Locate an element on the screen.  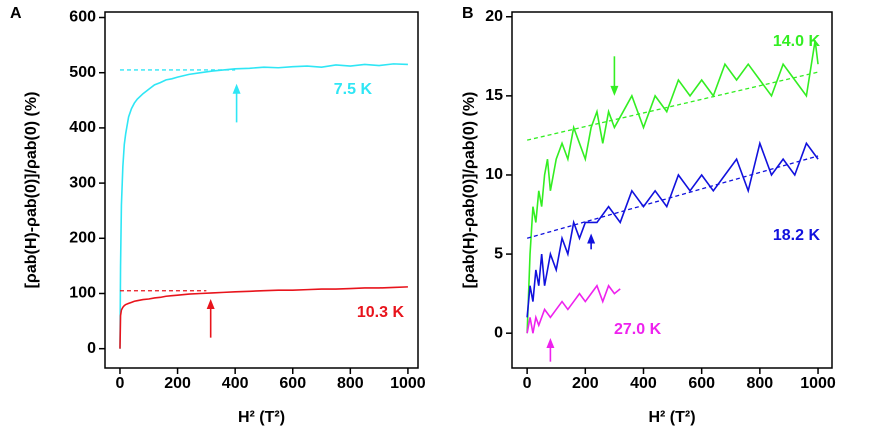
panel-label: A is located at coordinates (16, 13).